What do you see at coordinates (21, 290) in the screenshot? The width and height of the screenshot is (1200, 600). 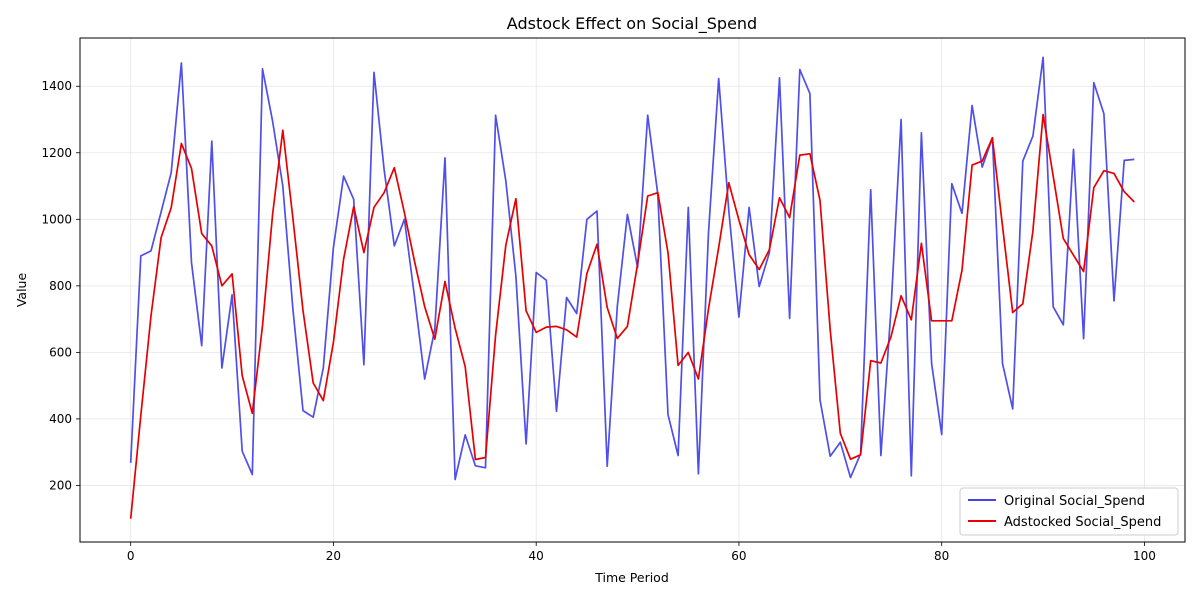 I see `y-axis-label: Value` at bounding box center [21, 290].